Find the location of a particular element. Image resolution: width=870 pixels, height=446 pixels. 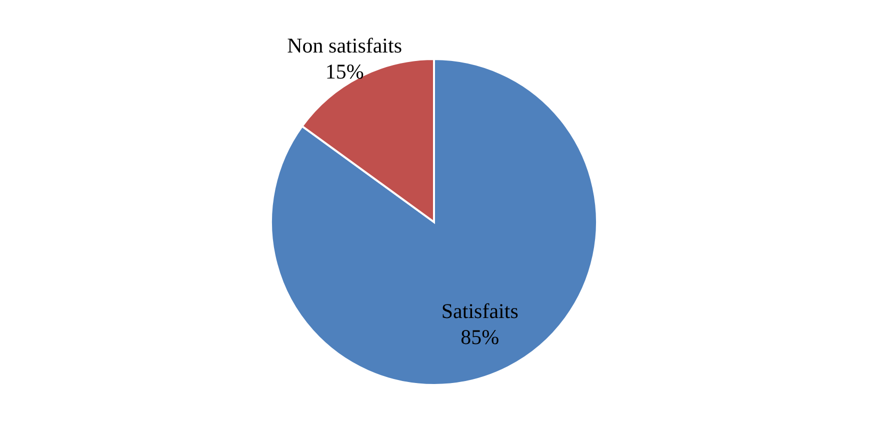

data-label: 85% is located at coordinates (480, 337).